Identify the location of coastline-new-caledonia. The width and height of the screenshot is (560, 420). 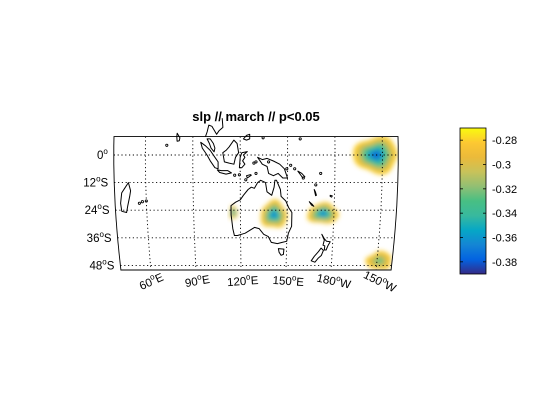
(311, 204).